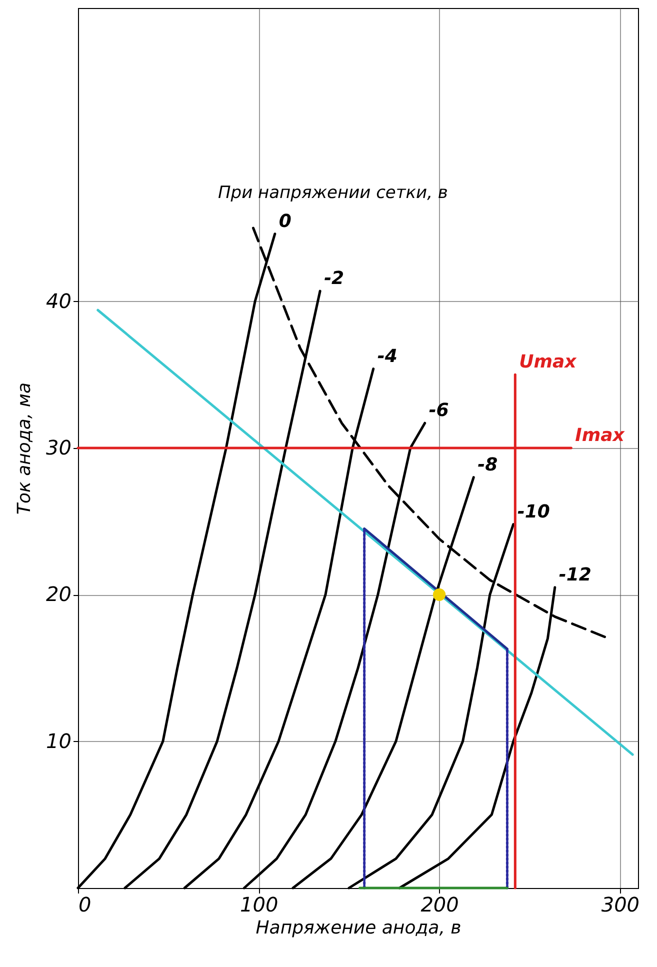 This screenshot has height=967, width=657. Describe the element at coordinates (600, 435) in the screenshot. I see `series-label: Imax` at that location.